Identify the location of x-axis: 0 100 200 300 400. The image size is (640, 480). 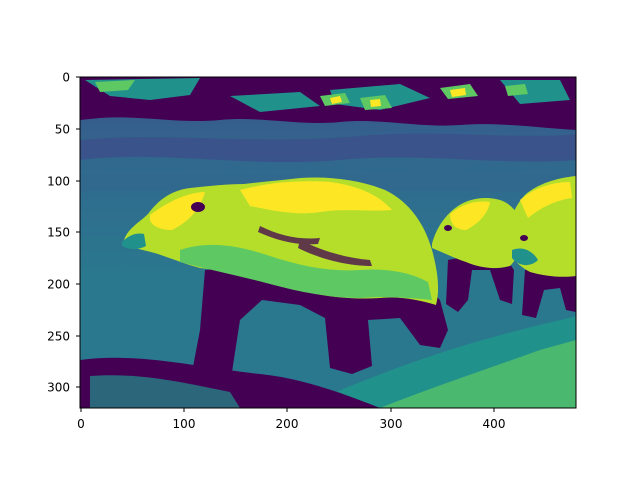
(291, 419).